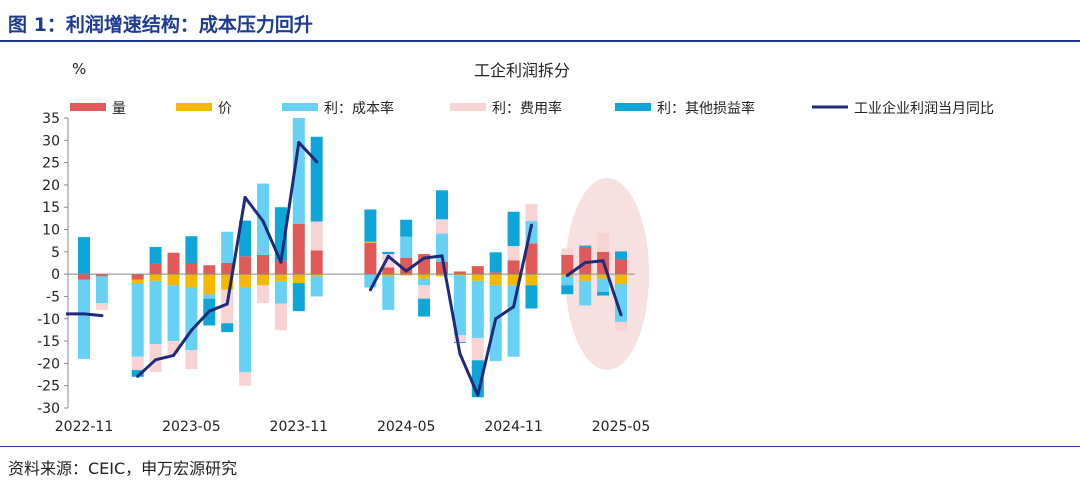 The image size is (1080, 486). I want to click on legend-label-4: 利：费用率, so click(527, 108).